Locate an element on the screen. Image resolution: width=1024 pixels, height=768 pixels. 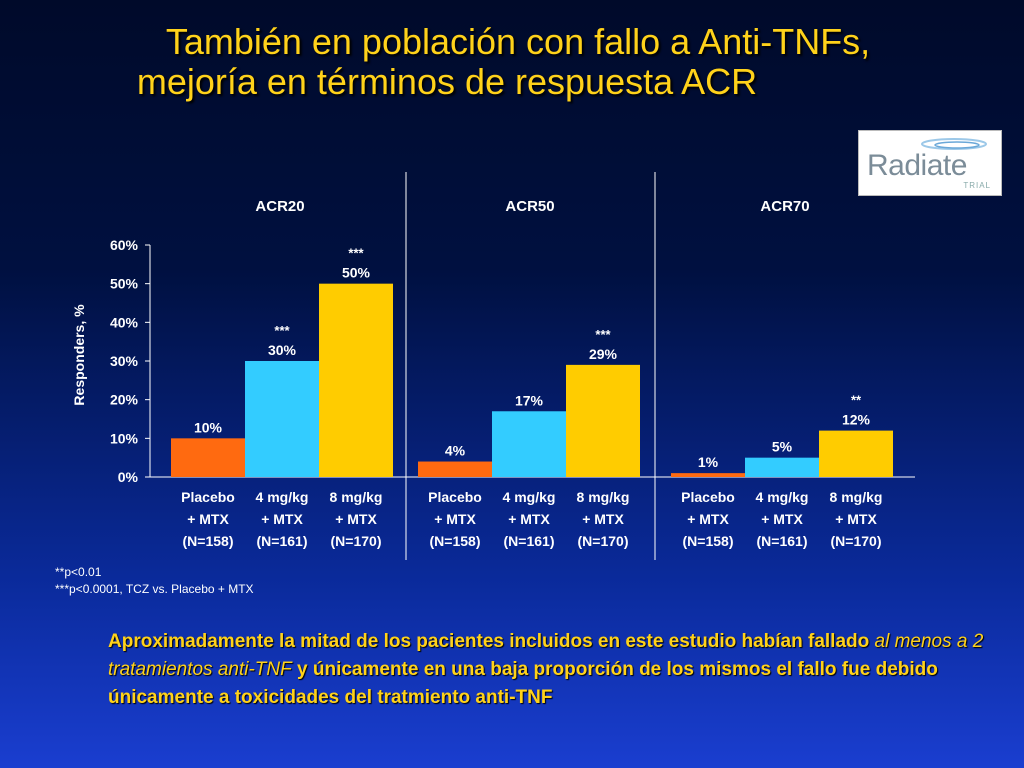
footnote-p01: **p<0.01 is located at coordinates (78, 572).